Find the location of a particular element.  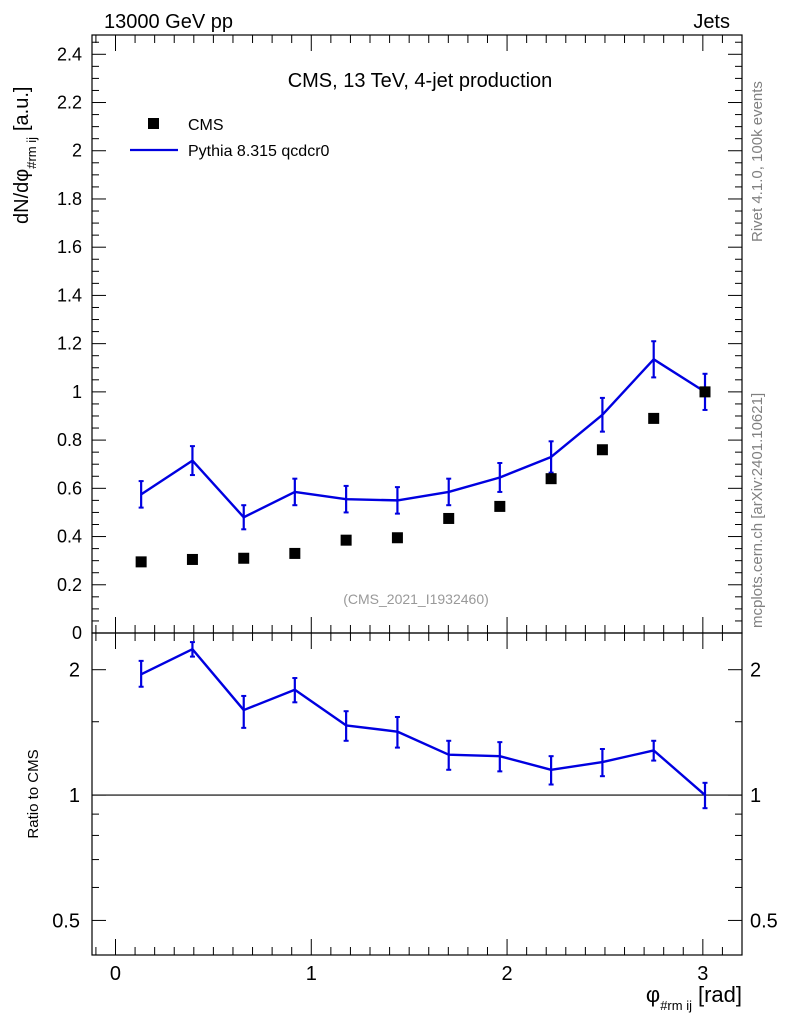

legend-marker-cms is located at coordinates (153, 123).